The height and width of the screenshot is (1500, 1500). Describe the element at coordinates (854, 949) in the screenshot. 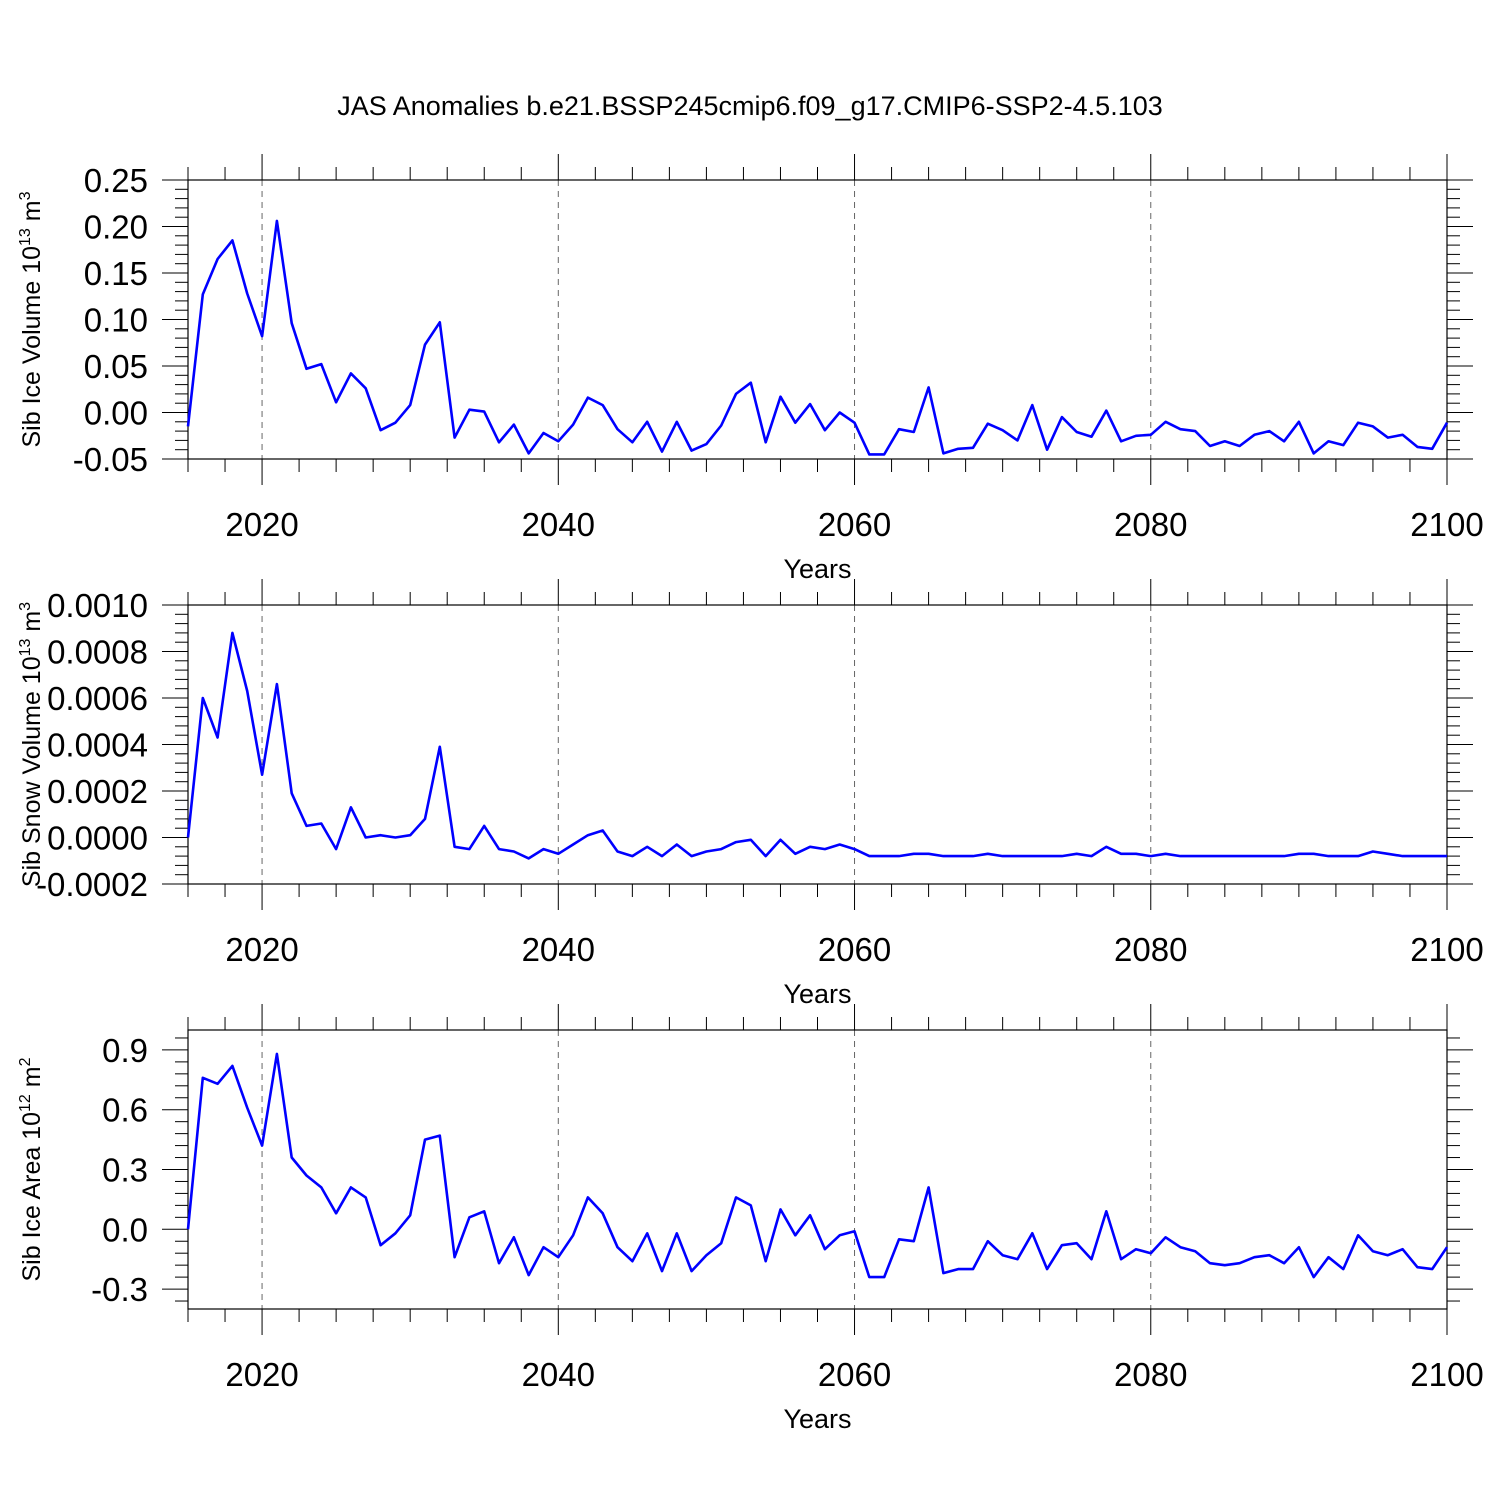

I see `panel-2-xtick-label: 2060` at that location.